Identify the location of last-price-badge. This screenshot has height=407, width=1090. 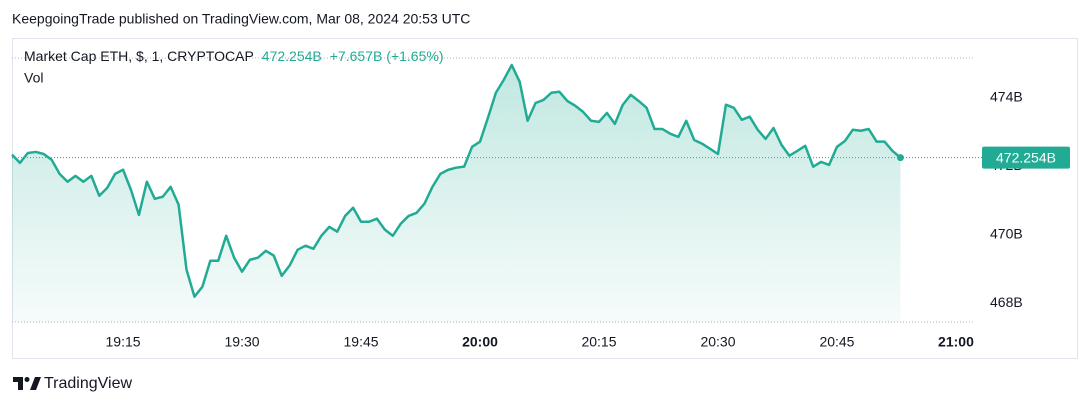
(1026, 157).